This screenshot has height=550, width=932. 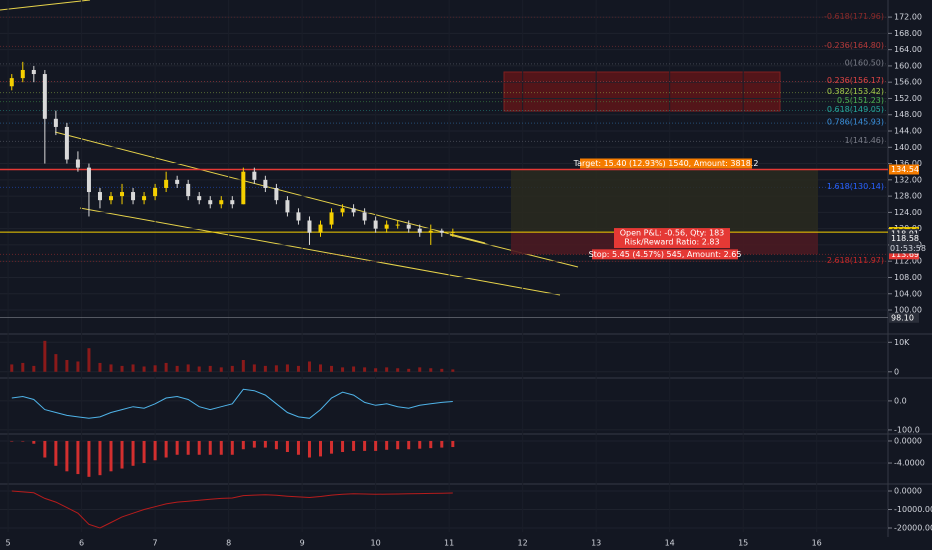 I want to click on x-tick-label: 16, so click(x=817, y=543).